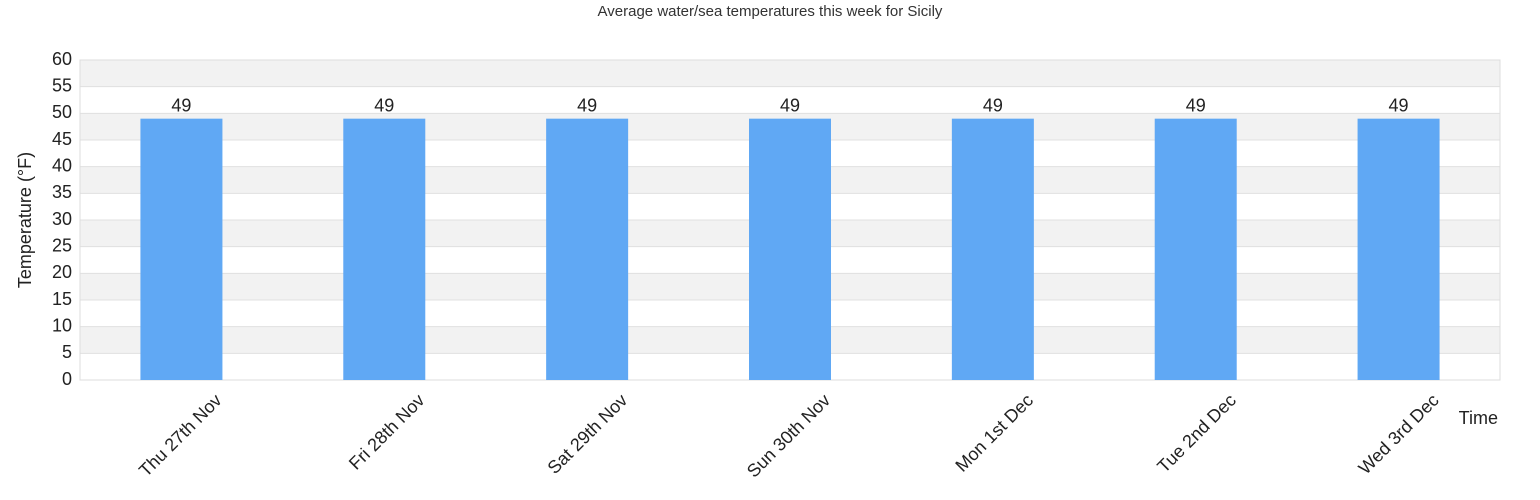  What do you see at coordinates (67, 352) in the screenshot?
I see `y-tick-label: 5` at bounding box center [67, 352].